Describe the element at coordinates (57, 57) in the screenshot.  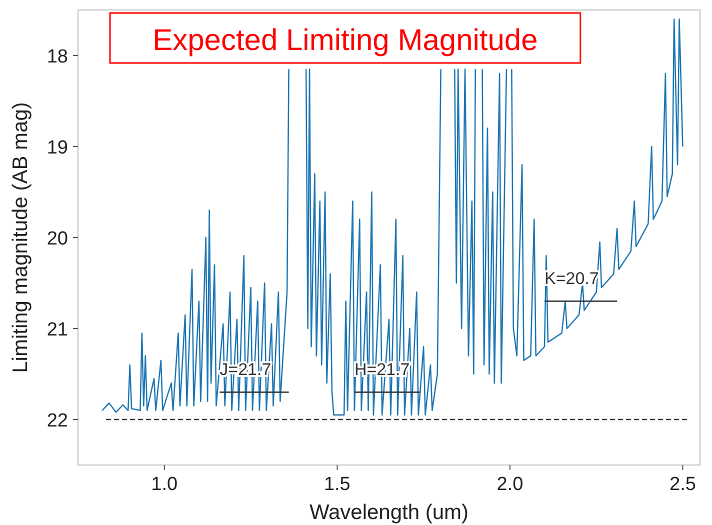
I see `y-tick-label: 18` at that location.